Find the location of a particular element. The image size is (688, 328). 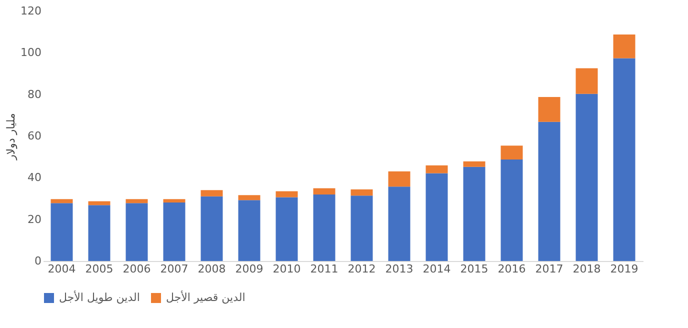

y-tick-label: 100 is located at coordinates (31, 53).